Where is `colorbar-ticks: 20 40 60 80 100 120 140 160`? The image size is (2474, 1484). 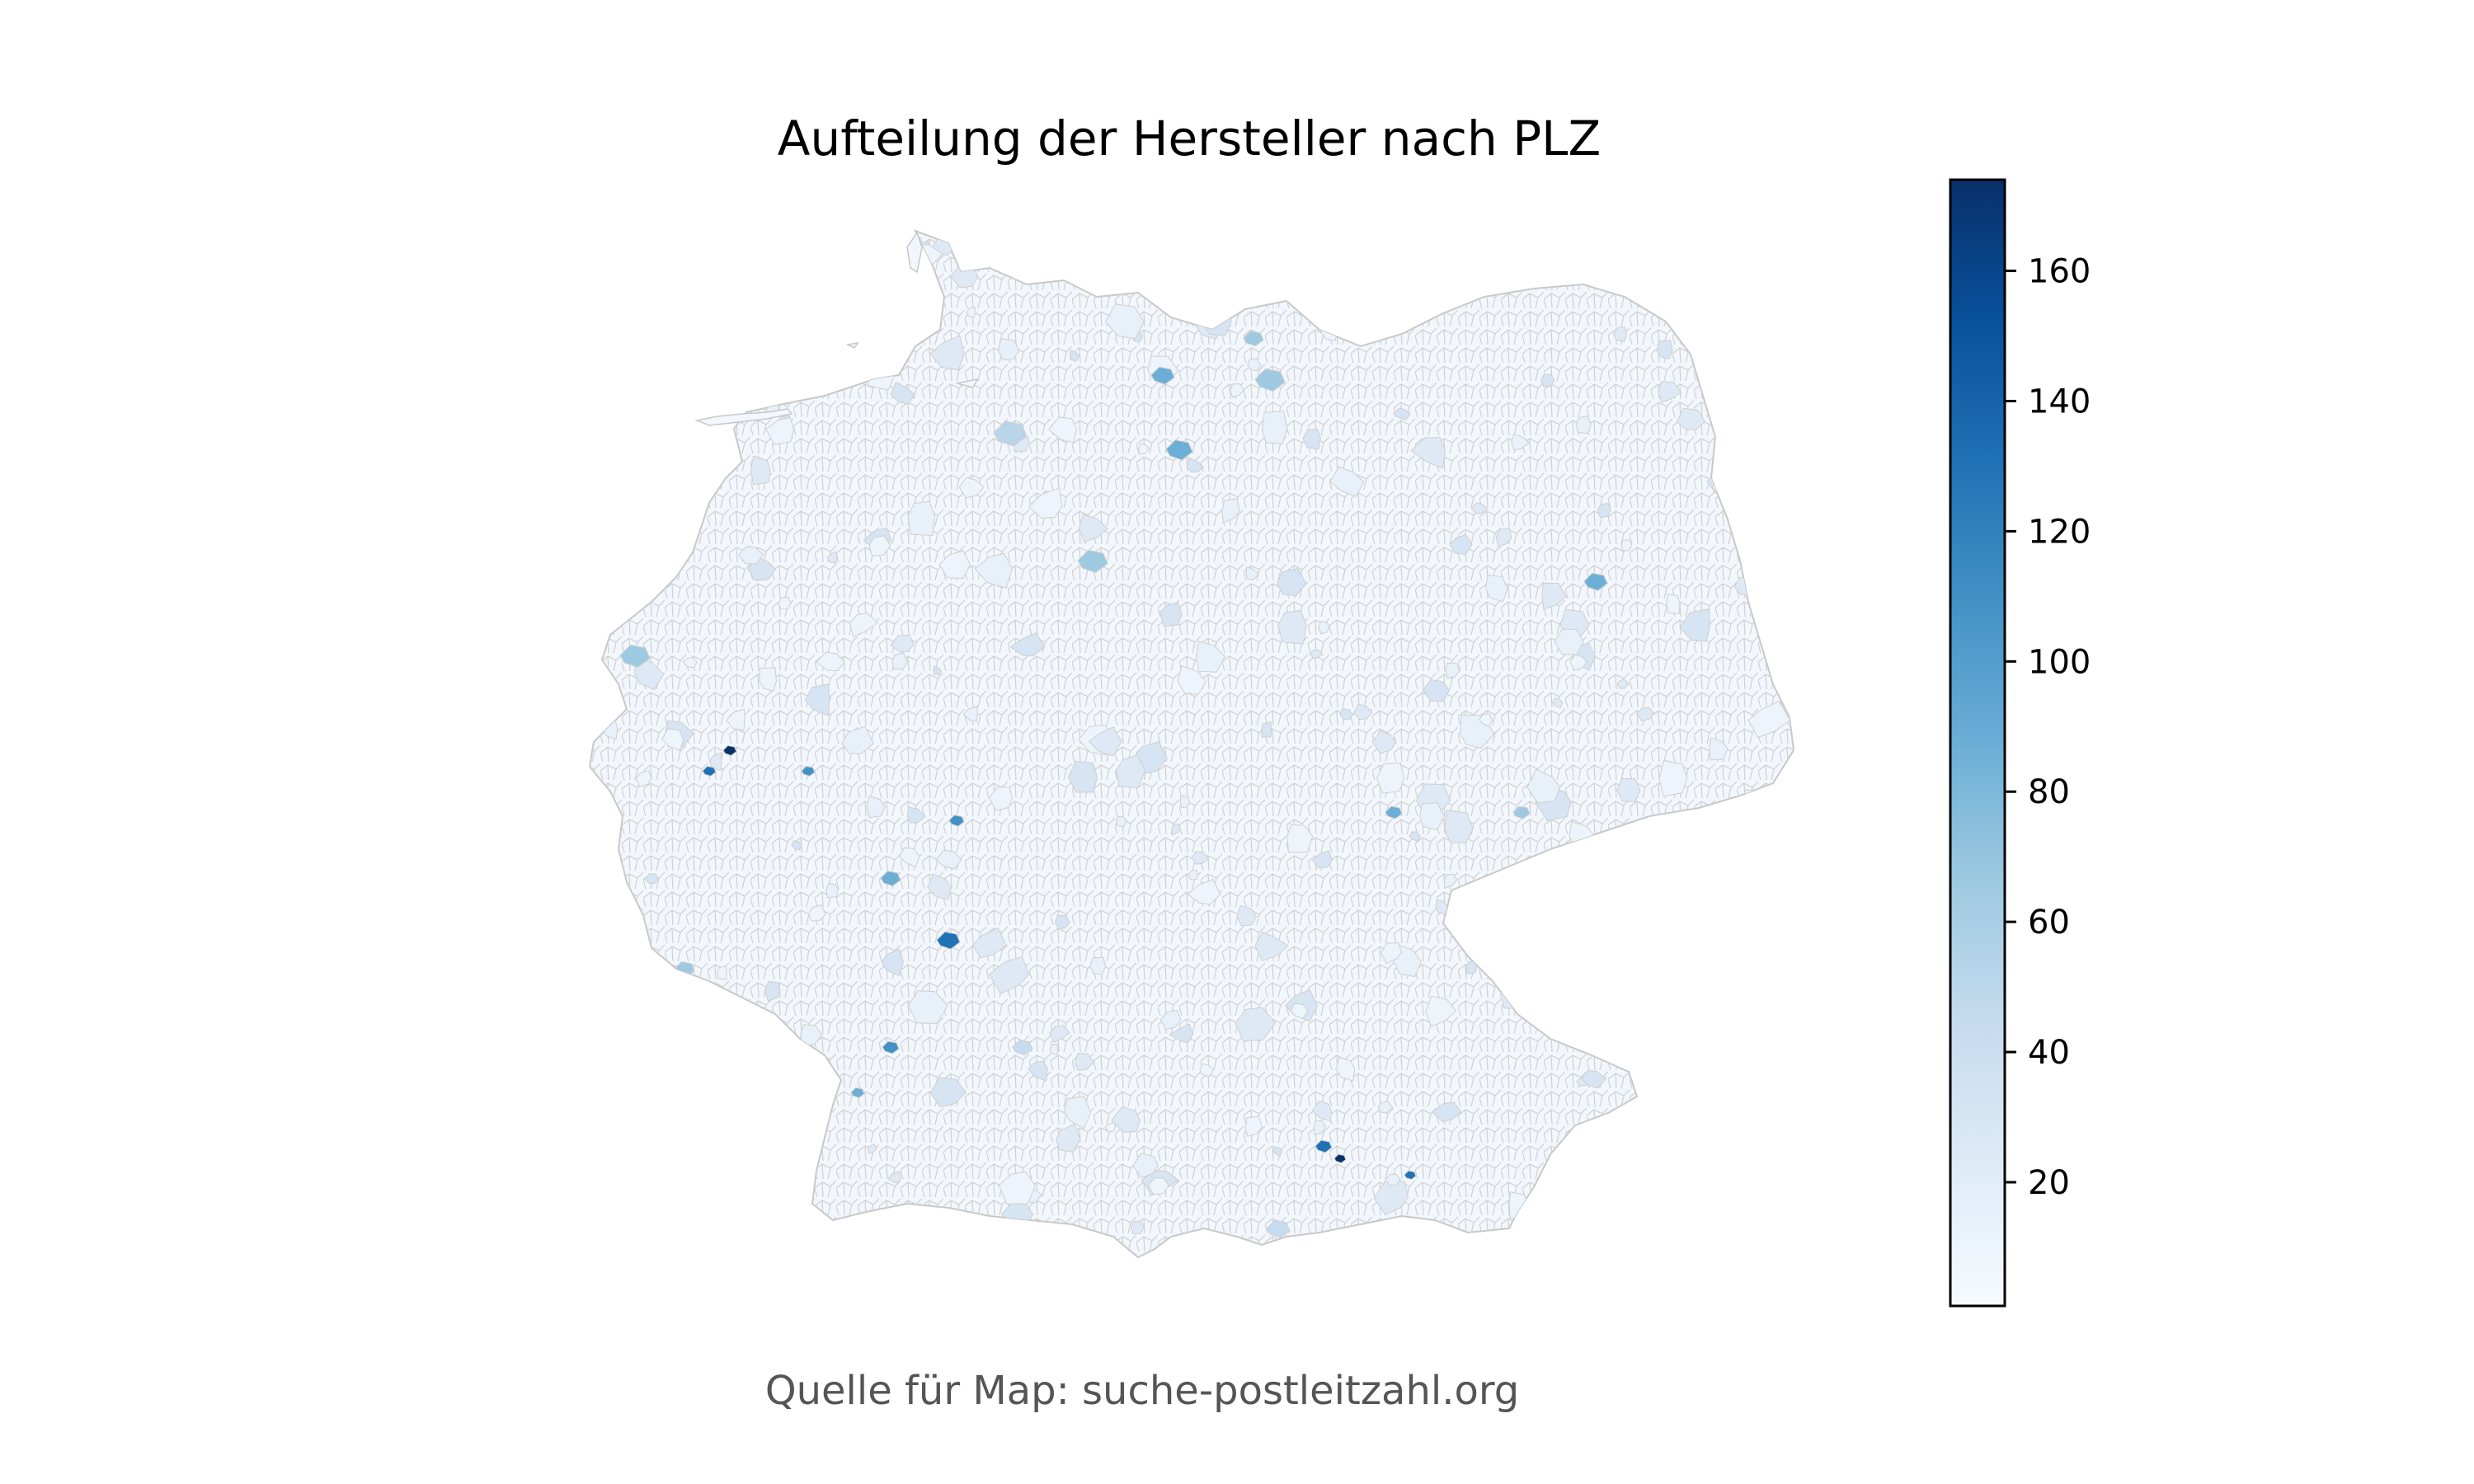
colorbar-ticks: 20 40 60 80 100 120 140 160 is located at coordinates (2048, 727).